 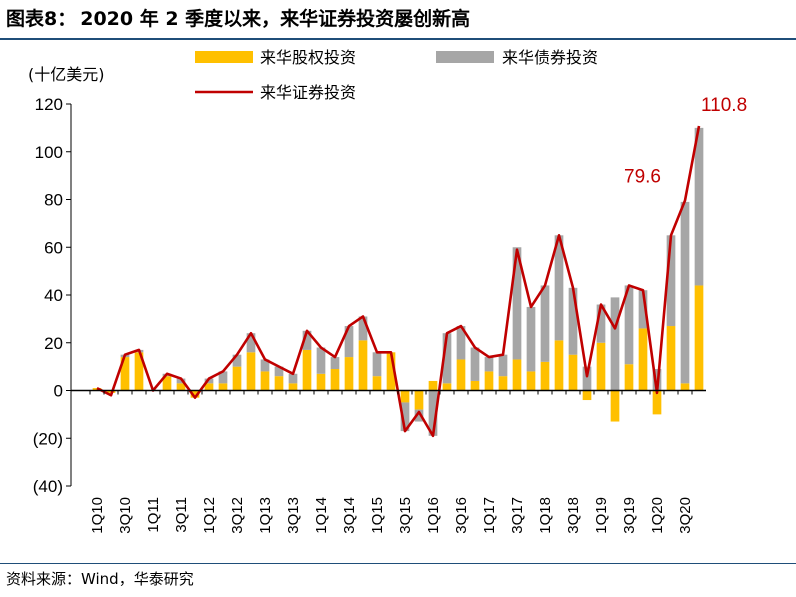 I want to click on value-annotation: 110.8, so click(x=724, y=105).